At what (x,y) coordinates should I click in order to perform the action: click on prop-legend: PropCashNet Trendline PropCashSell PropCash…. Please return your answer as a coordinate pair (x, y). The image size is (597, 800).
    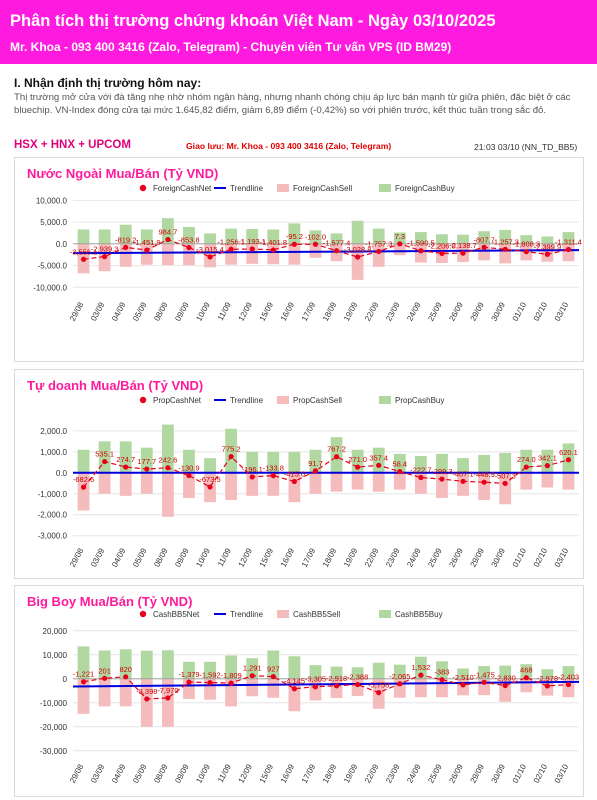
    Looking at the image, I should click on (291, 400).